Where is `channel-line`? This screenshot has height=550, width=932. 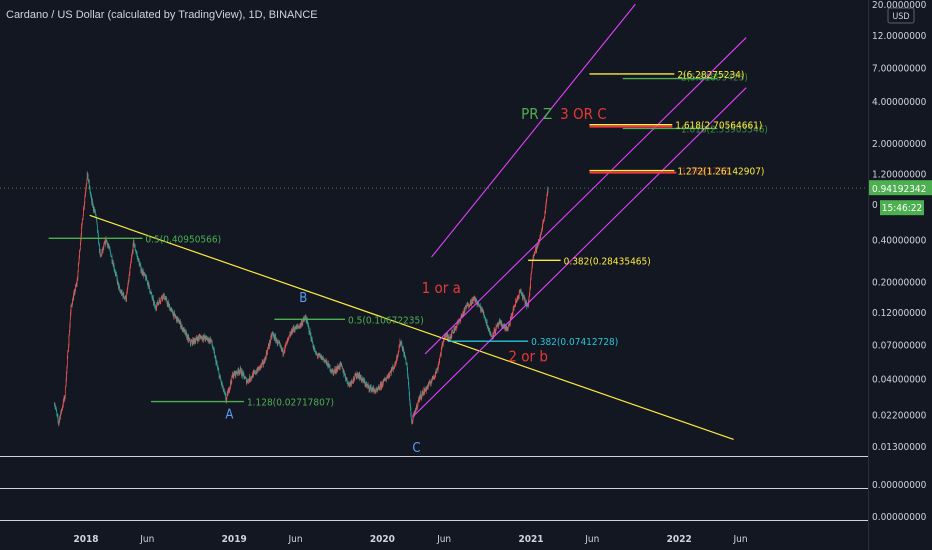
channel-line is located at coordinates (533, 130).